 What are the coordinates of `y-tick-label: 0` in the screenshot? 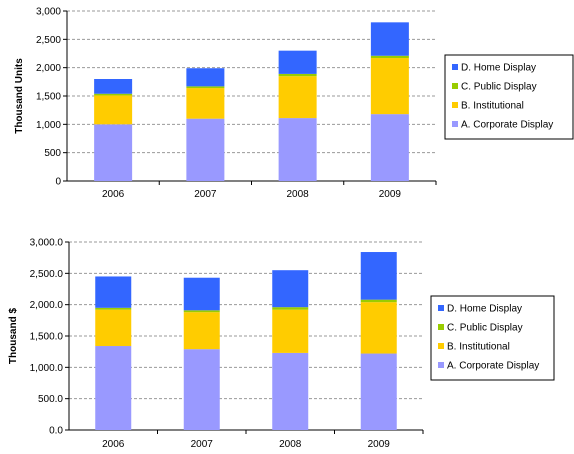 It's located at (58, 182).